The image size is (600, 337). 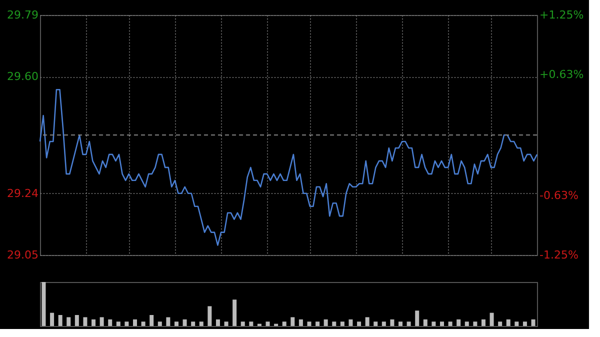 I want to click on y-tick-label: 29.79, so click(x=22, y=15).